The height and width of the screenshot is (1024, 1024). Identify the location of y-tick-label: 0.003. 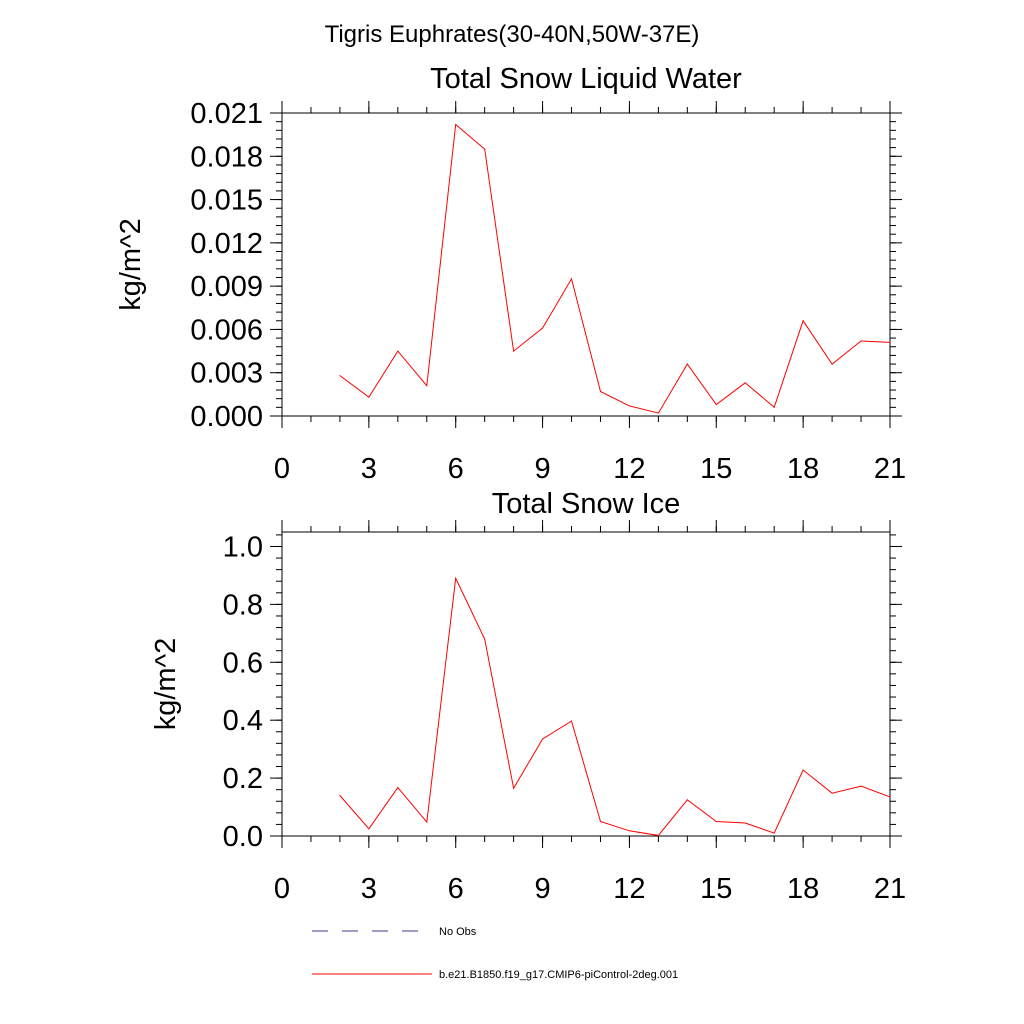
(226, 374).